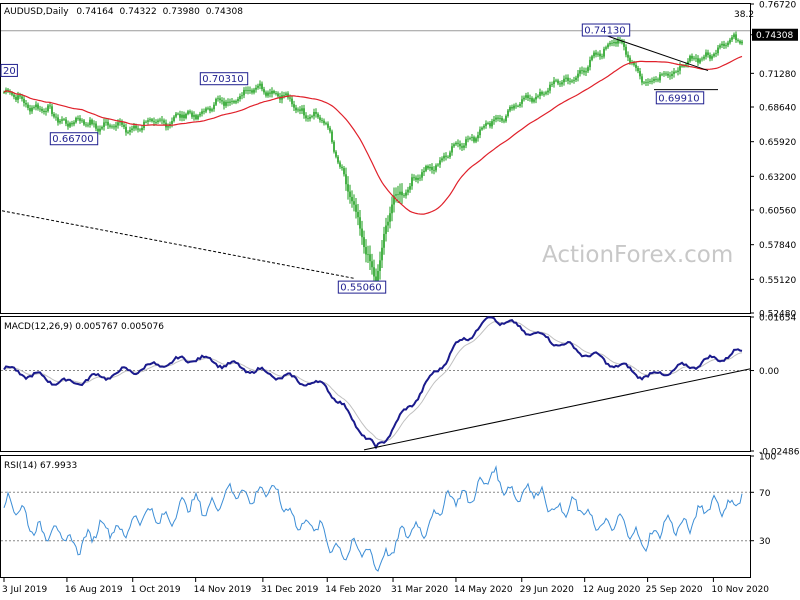  Describe the element at coordinates (612, 590) in the screenshot. I see `x-tick-label: 12 Aug 2020` at that location.